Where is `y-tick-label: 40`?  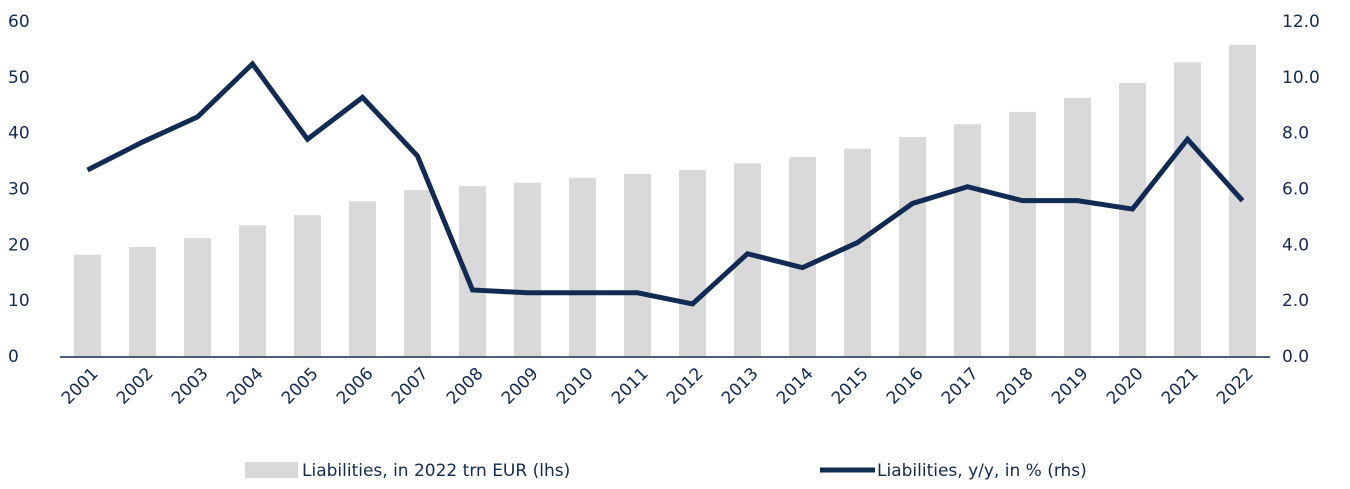
y-tick-label: 40 is located at coordinates (19, 134).